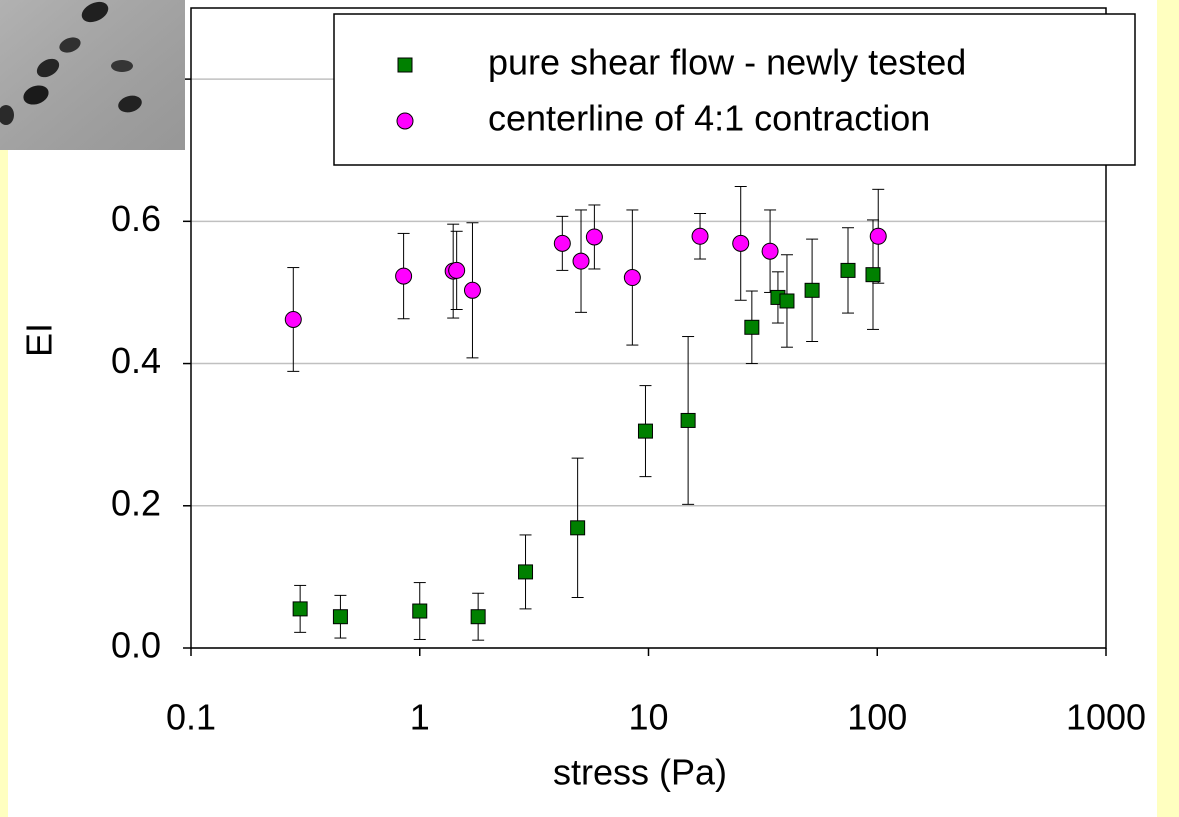 Image resolution: width=1179 pixels, height=817 pixels. What do you see at coordinates (39, 340) in the screenshot?
I see `y-axis-label: EI` at bounding box center [39, 340].